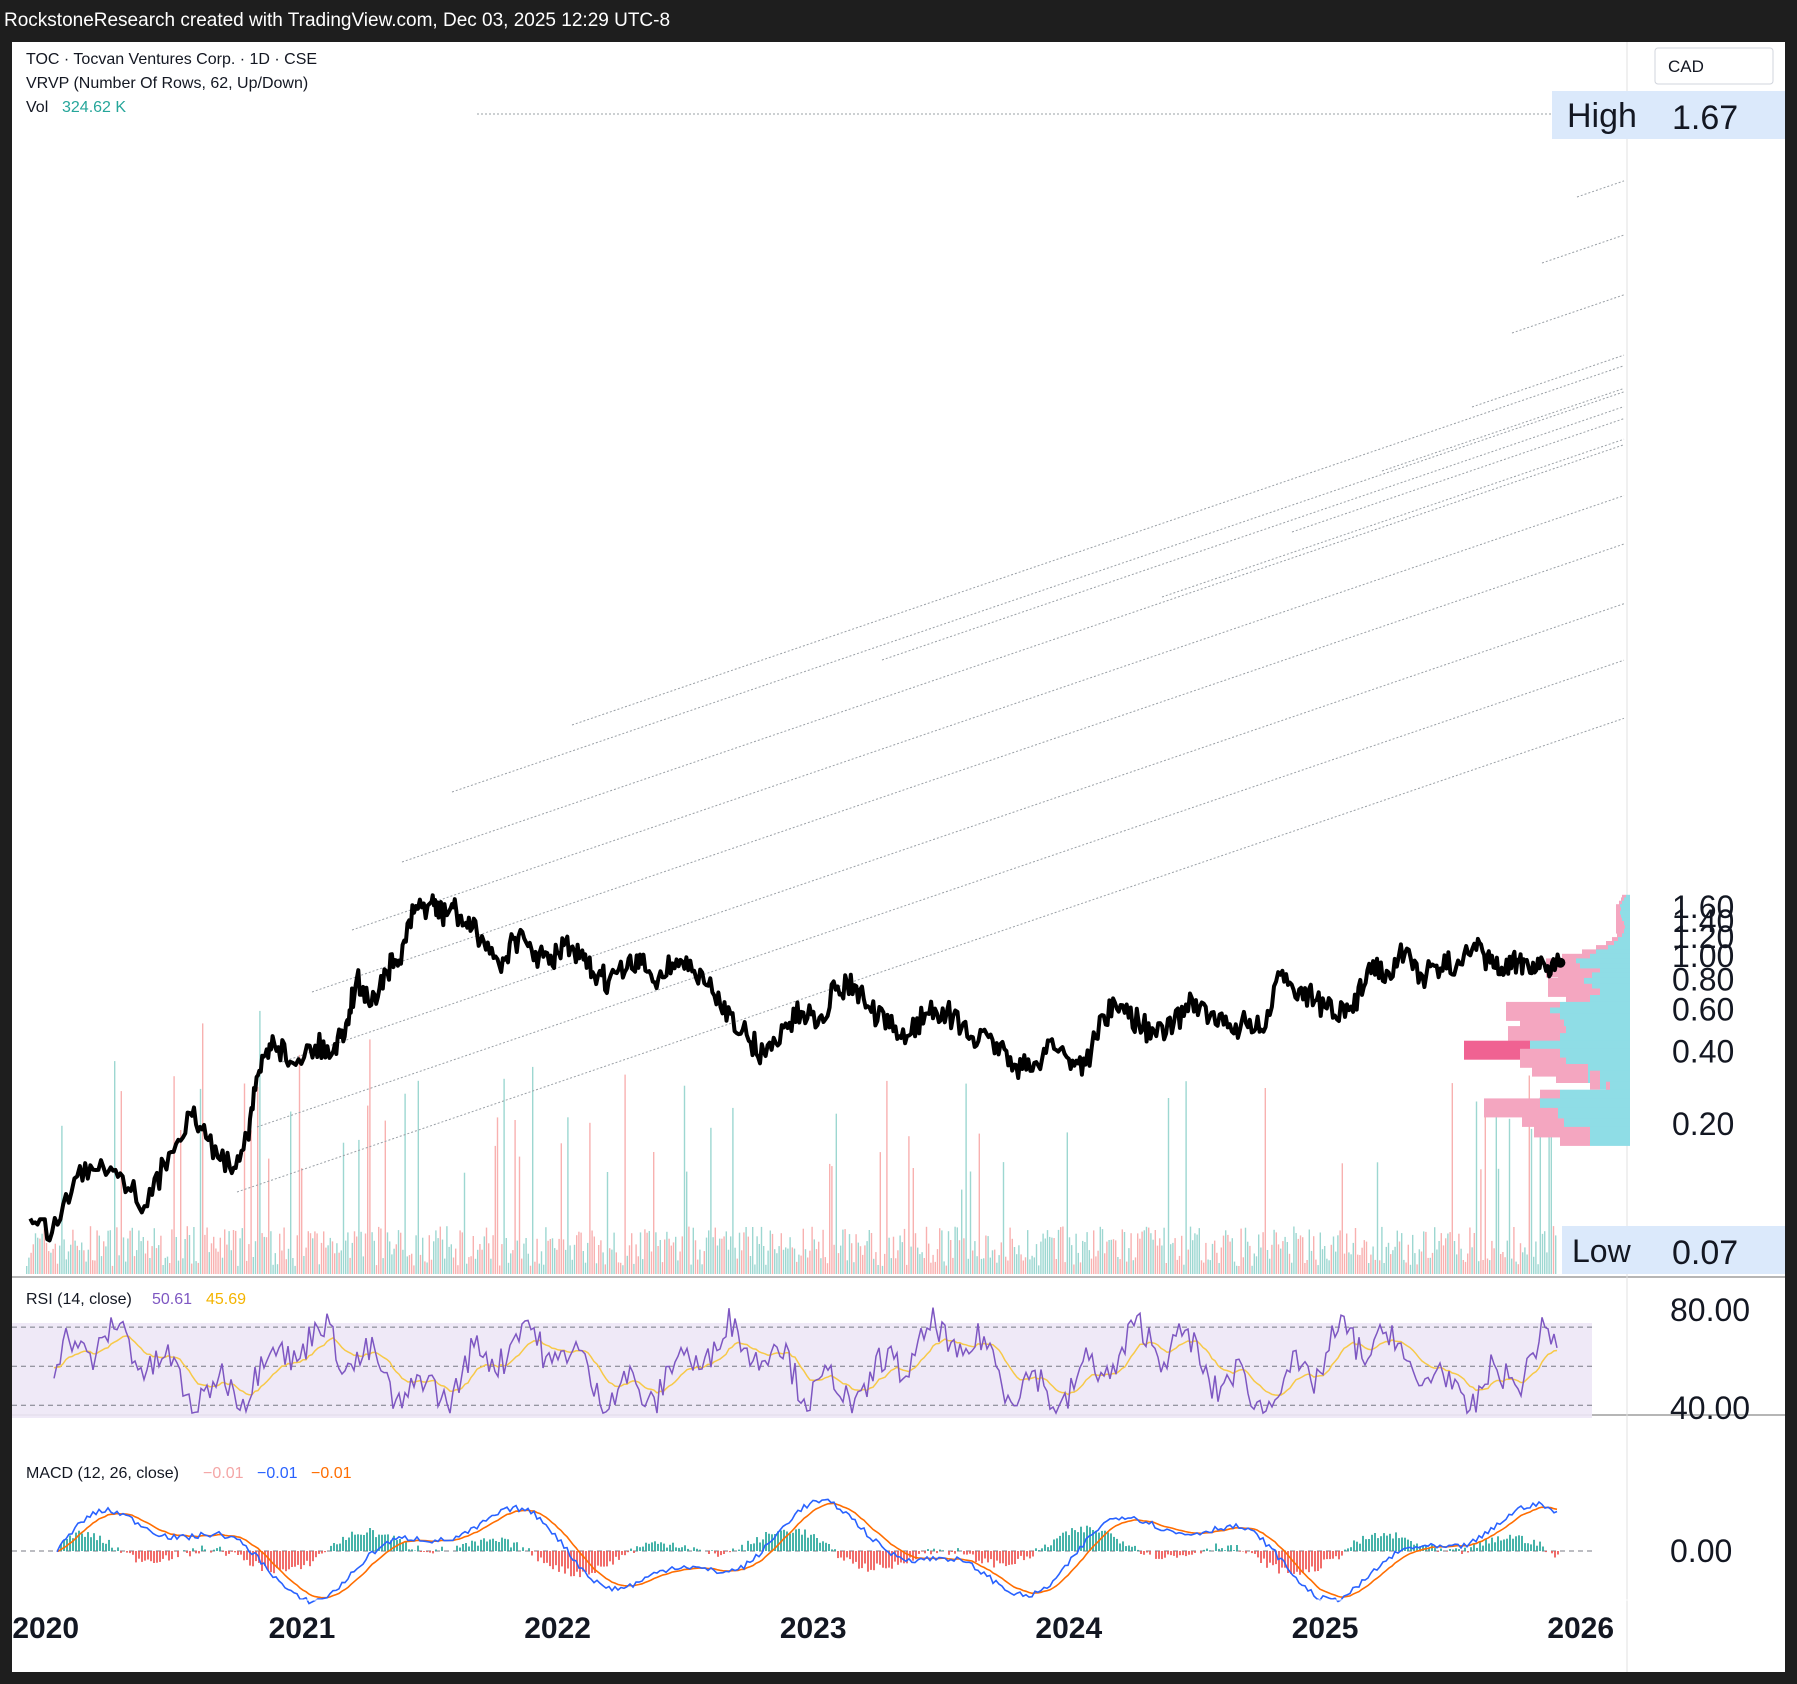 The image size is (1797, 1684). I want to click on price-tick-label: 0.20, so click(1703, 1124).